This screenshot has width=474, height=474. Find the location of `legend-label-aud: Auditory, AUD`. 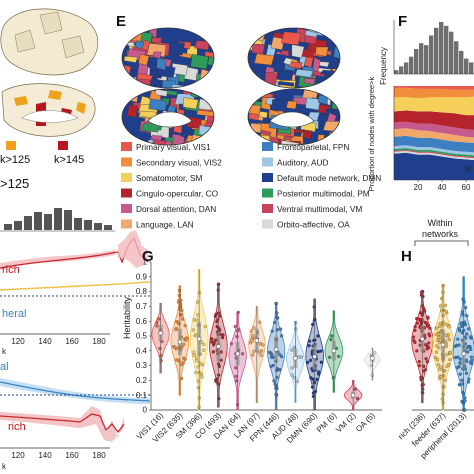

legend-label-aud: Auditory, AUD is located at coordinates (303, 163).